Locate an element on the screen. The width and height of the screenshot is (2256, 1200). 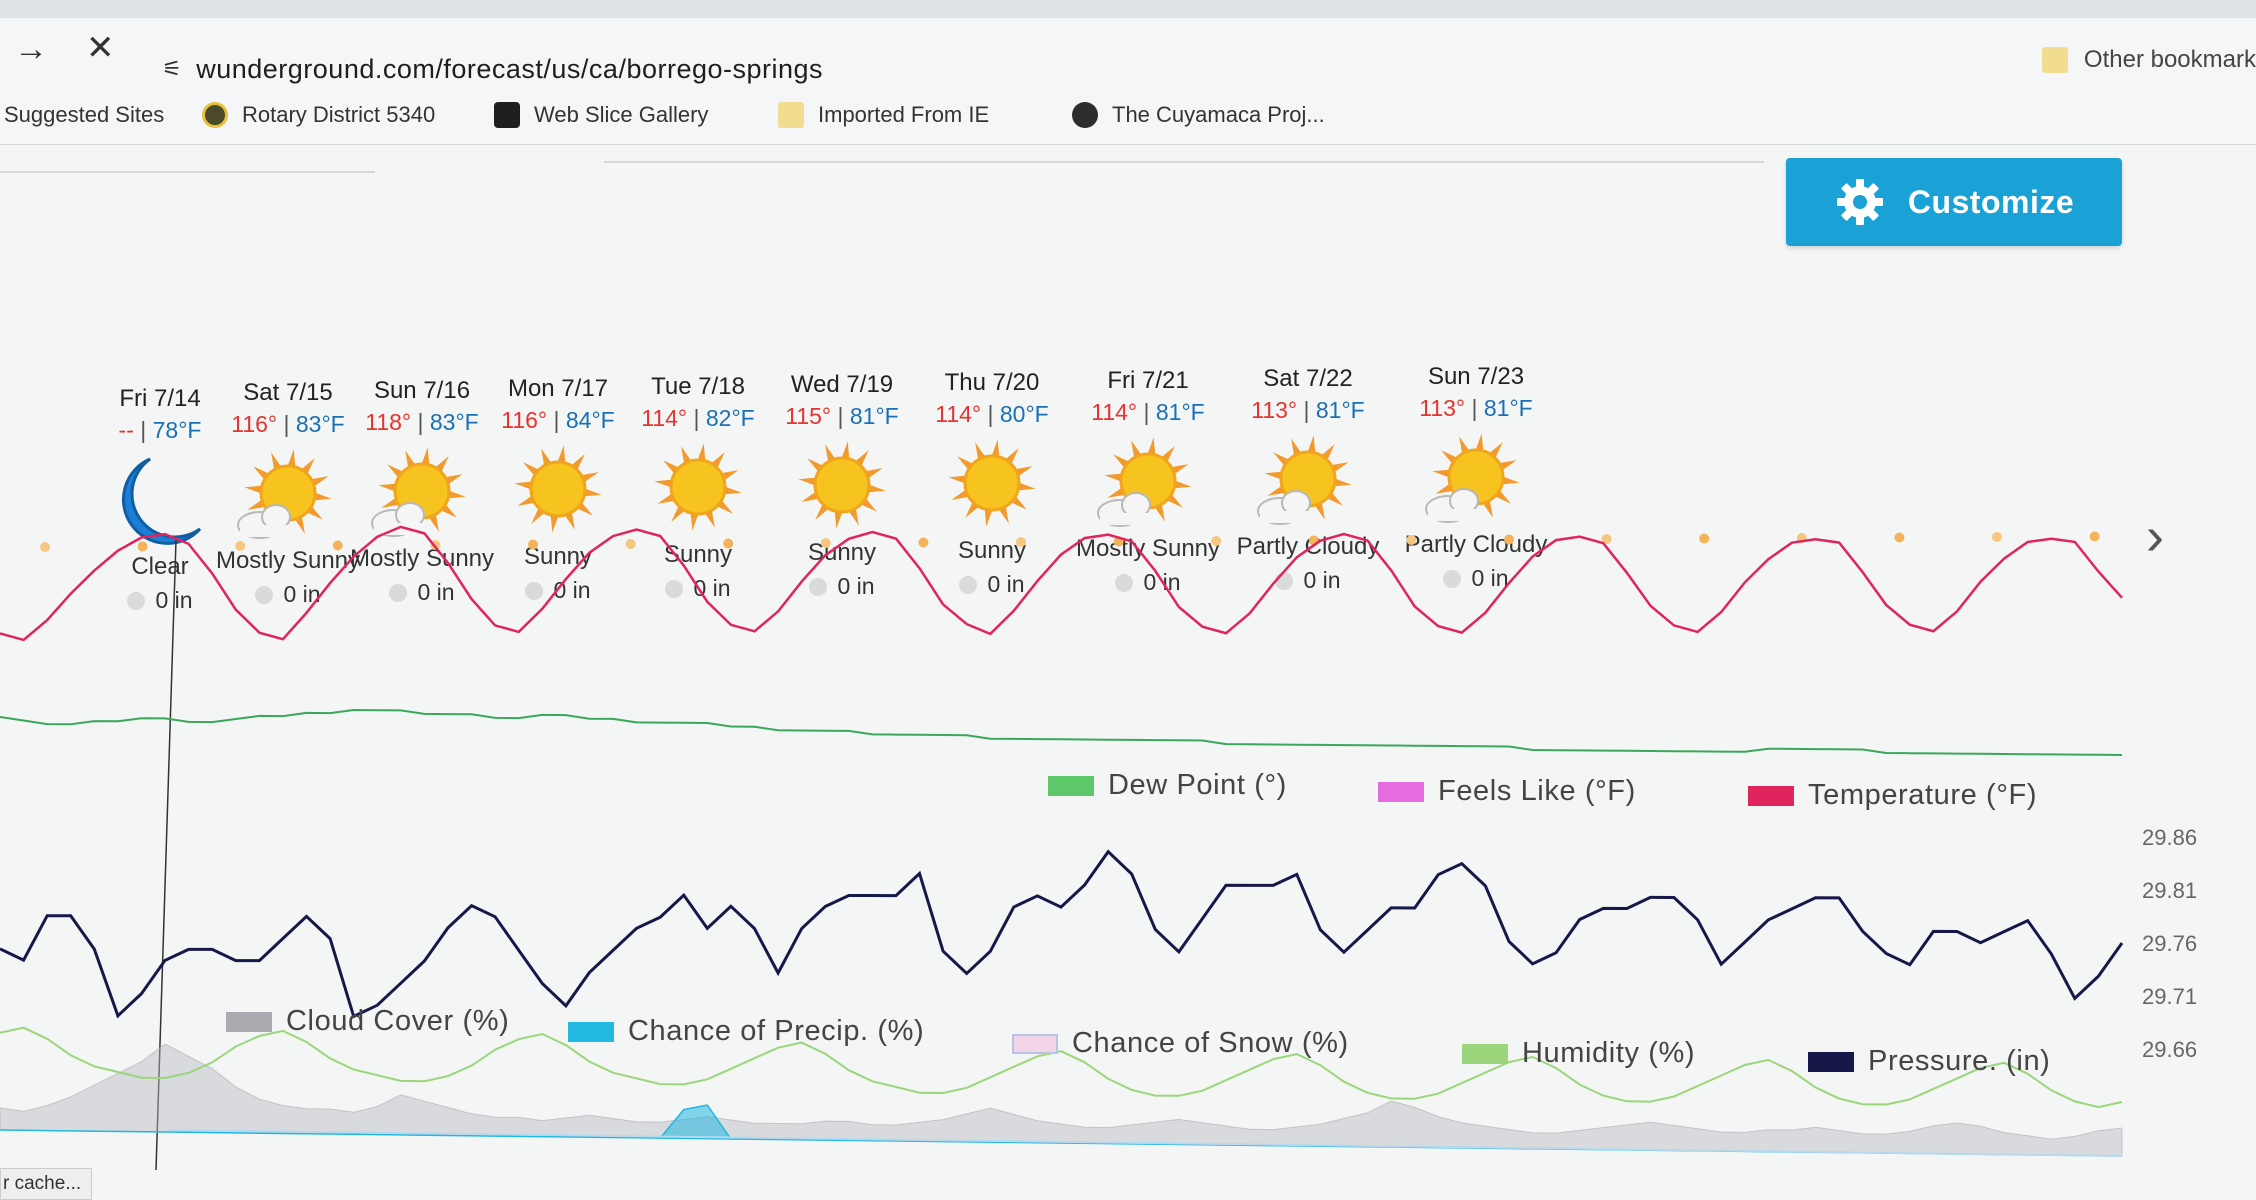
day-card: Sat 7/15 116° | 83°F Mostly Sunny 0 in is located at coordinates (288, 493).